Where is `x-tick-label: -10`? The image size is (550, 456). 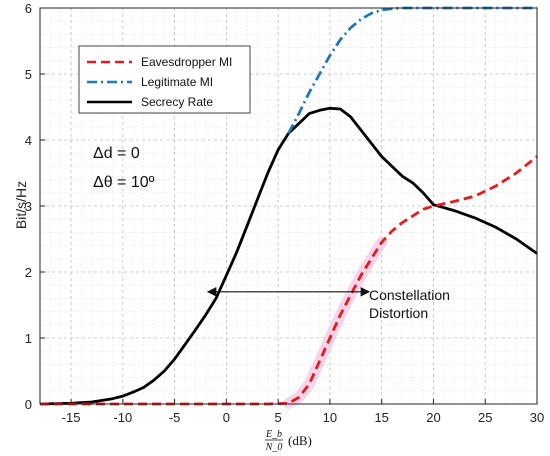
x-tick-label: -10 is located at coordinates (122, 417).